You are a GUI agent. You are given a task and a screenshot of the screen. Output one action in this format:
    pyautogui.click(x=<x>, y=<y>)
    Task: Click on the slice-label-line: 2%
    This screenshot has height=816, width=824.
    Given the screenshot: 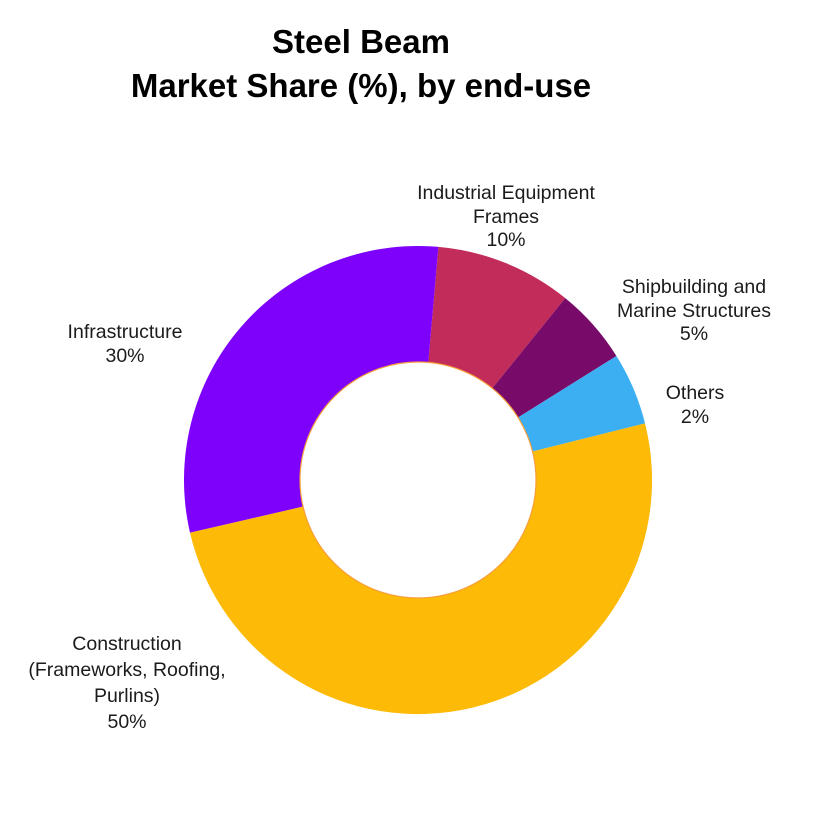 What is the action you would take?
    pyautogui.click(x=695, y=416)
    